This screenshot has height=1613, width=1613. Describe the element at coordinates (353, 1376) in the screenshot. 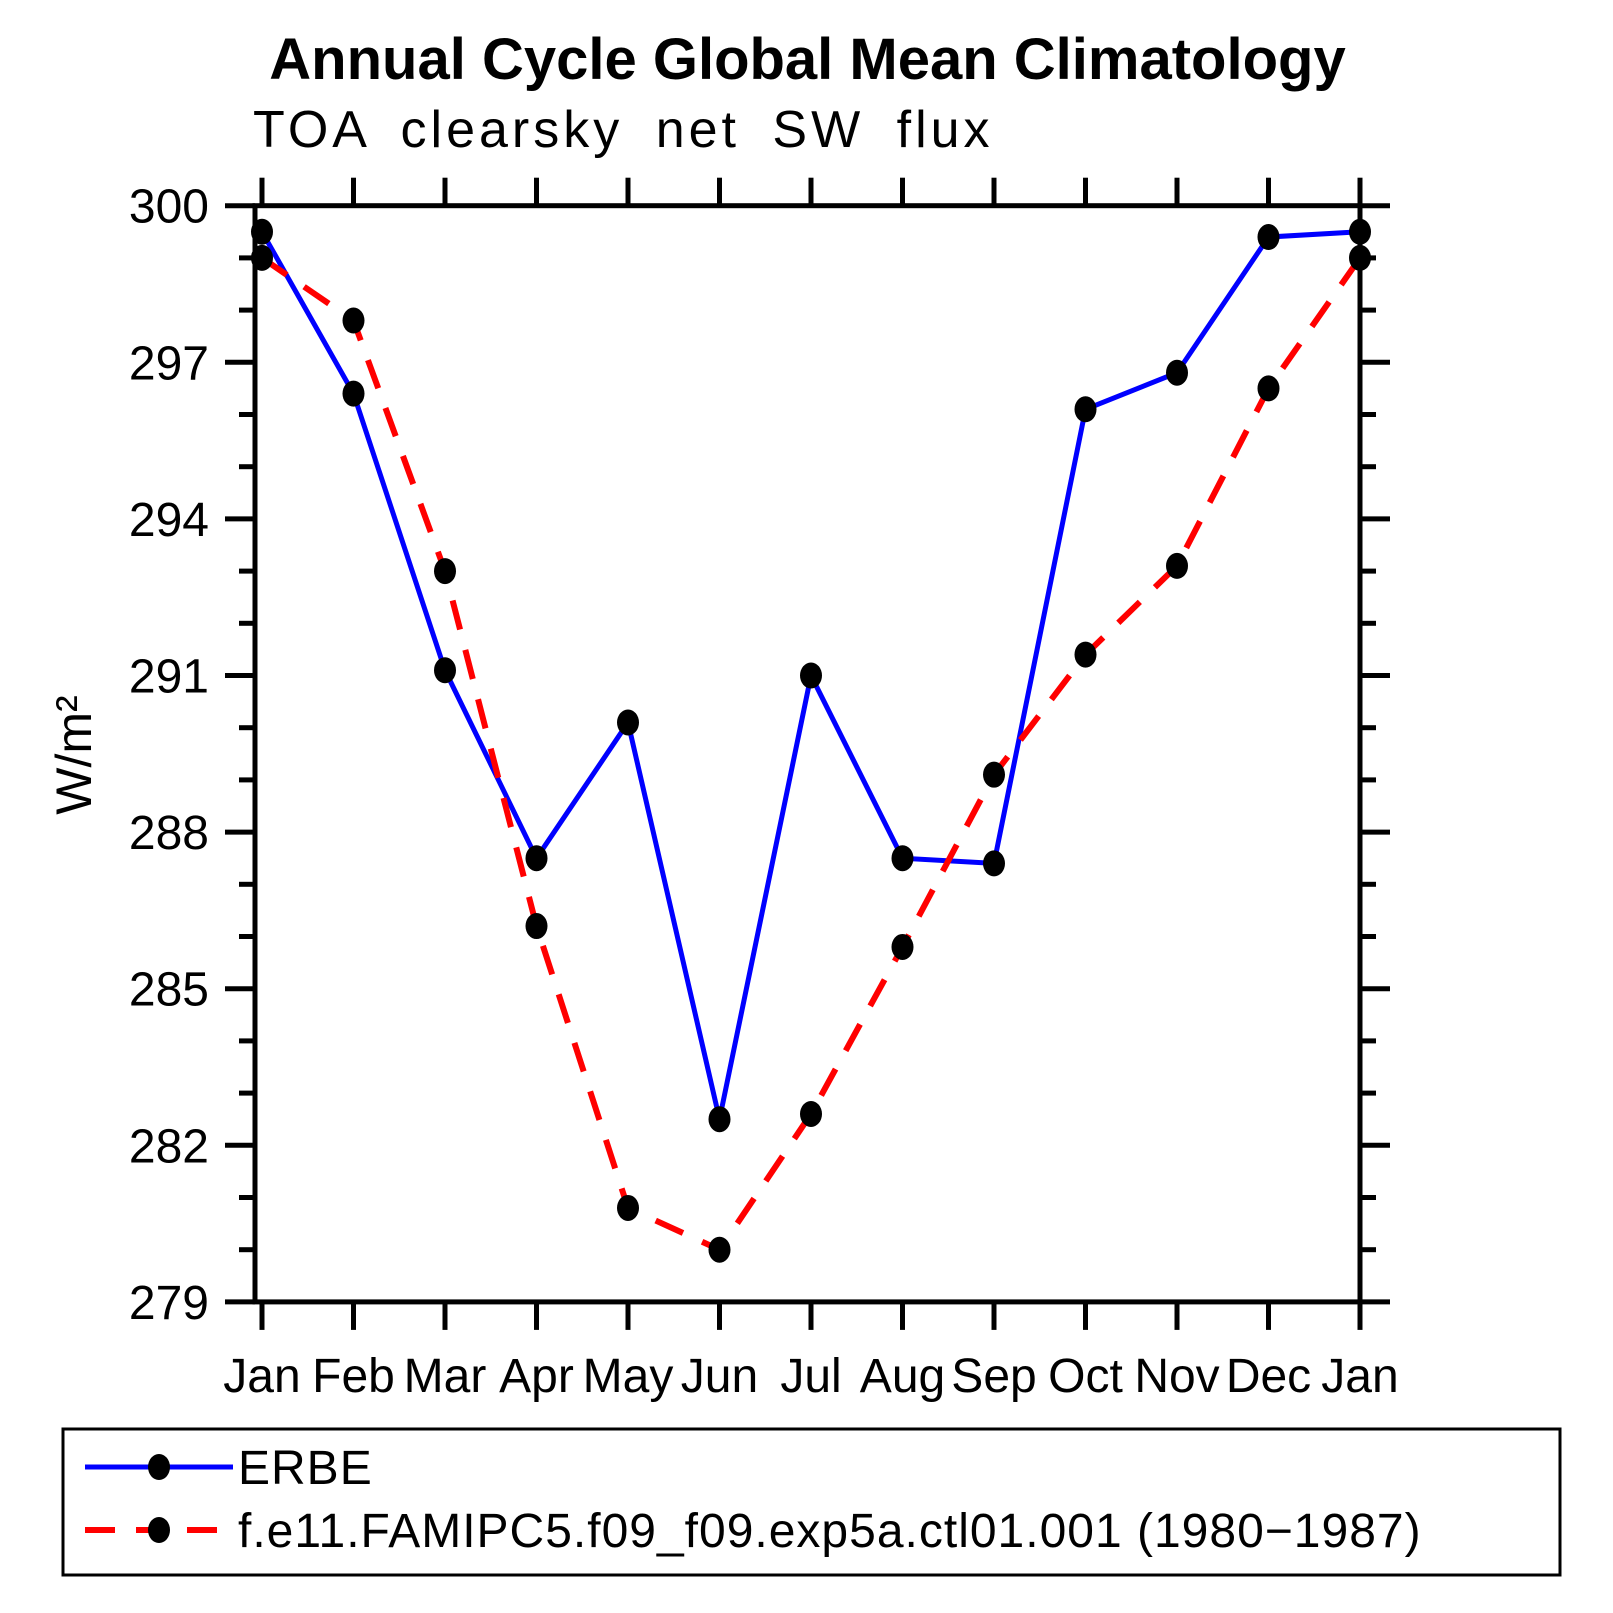

I see `x-tick-label: Feb` at that location.